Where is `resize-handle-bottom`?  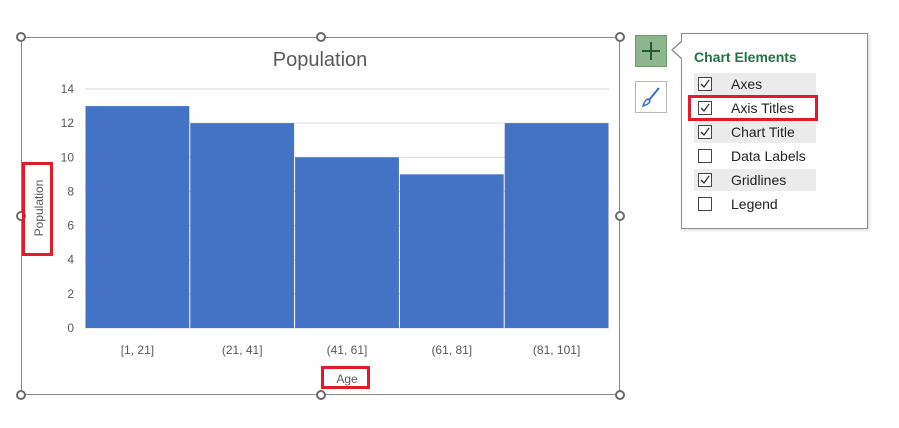 resize-handle-bottom is located at coordinates (321, 395).